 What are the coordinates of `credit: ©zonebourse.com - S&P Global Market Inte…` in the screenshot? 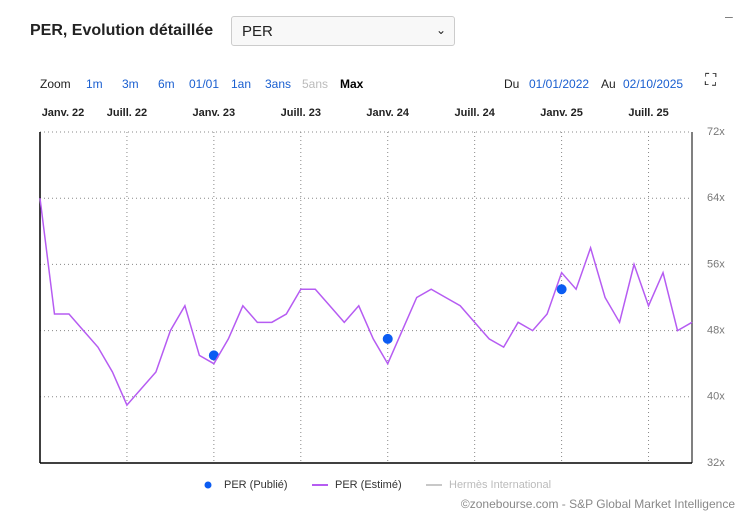 It's located at (597, 504).